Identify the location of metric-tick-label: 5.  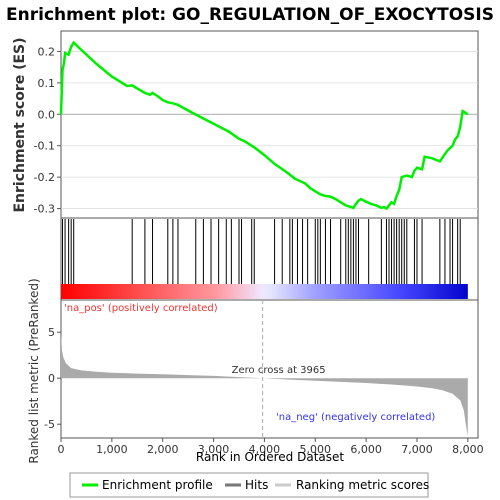
(51, 332).